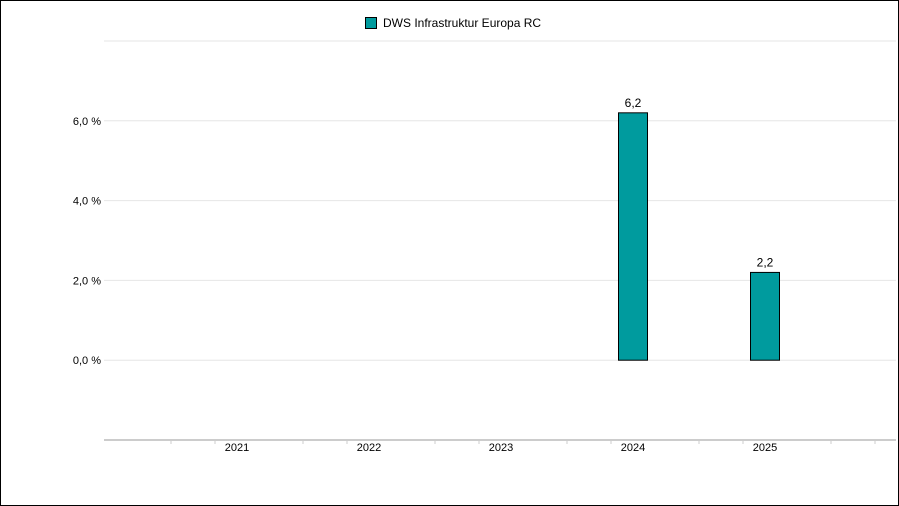 The height and width of the screenshot is (506, 899). Describe the element at coordinates (369, 448) in the screenshot. I see `x-tick-label: 2022` at that location.